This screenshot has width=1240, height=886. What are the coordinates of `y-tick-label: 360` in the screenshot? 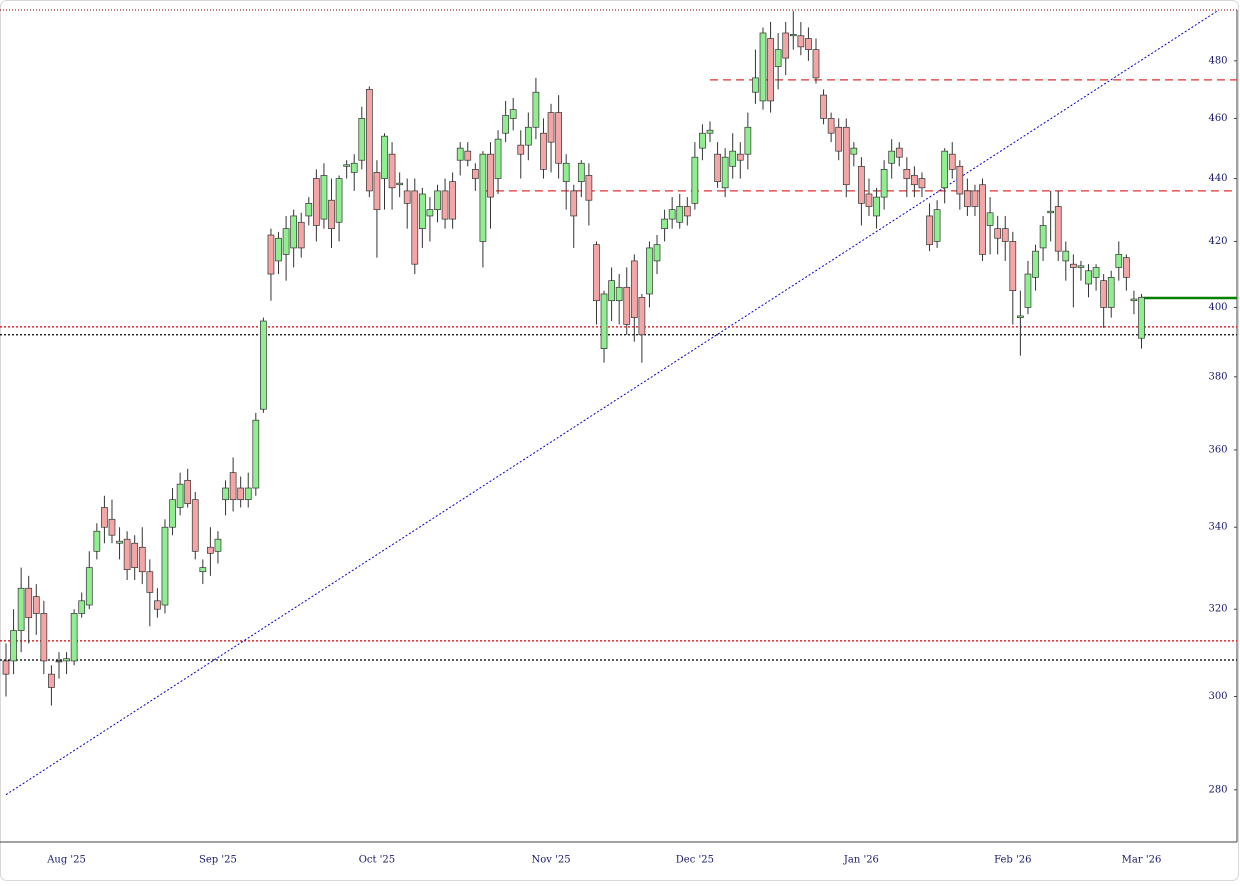 It's located at (1217, 449).